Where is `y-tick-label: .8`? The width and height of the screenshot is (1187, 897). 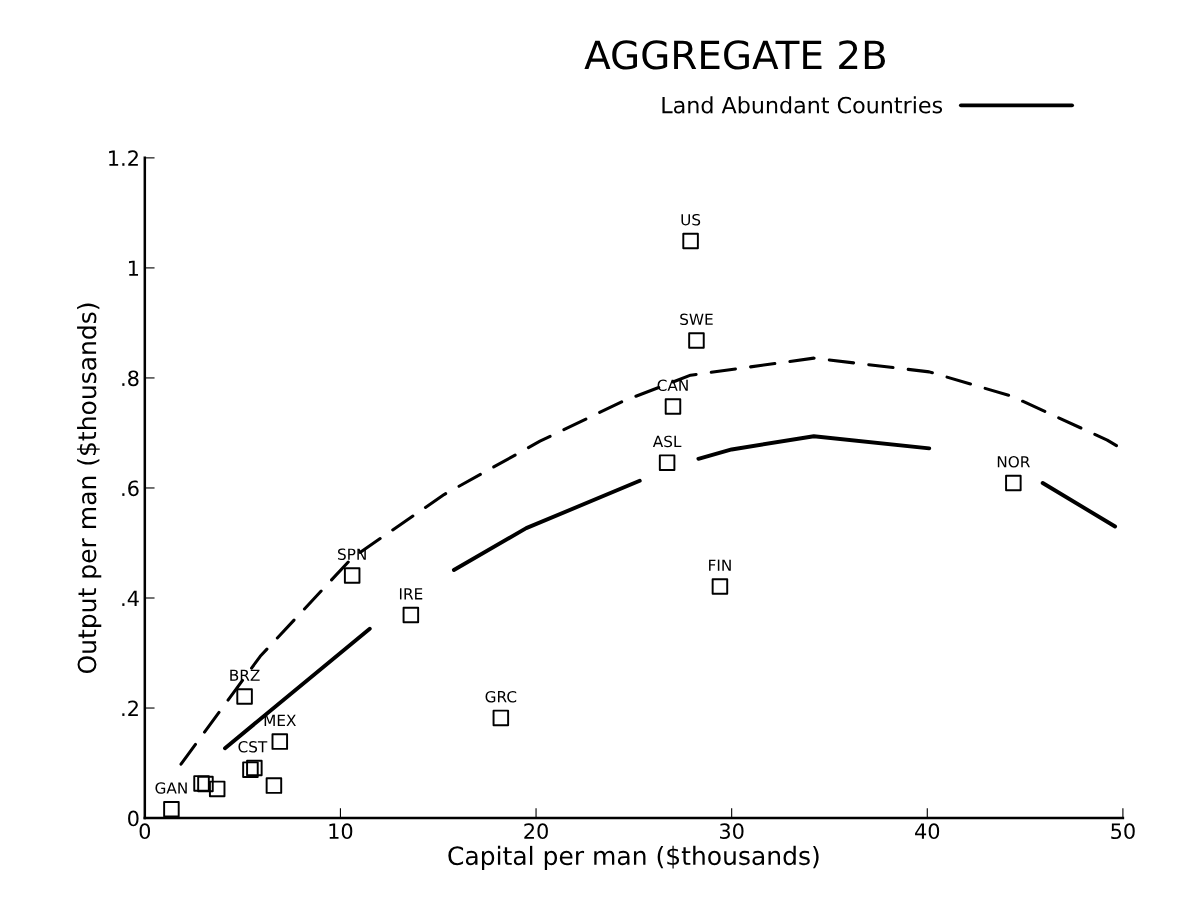 y-tick-label: .8 is located at coordinates (130, 378).